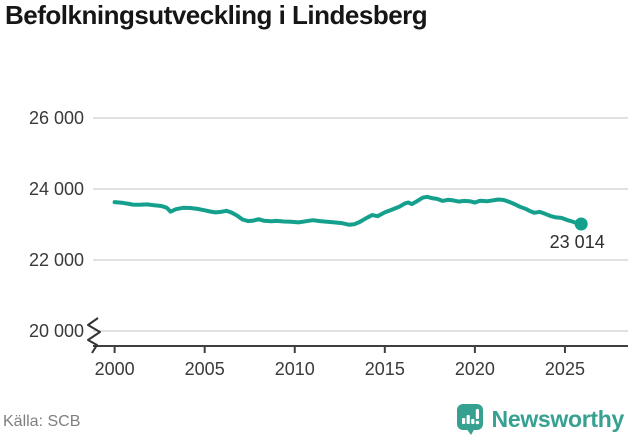 Image resolution: width=631 pixels, height=439 pixels. Describe the element at coordinates (42, 421) in the screenshot. I see `source-note: Källa: SCB` at that location.